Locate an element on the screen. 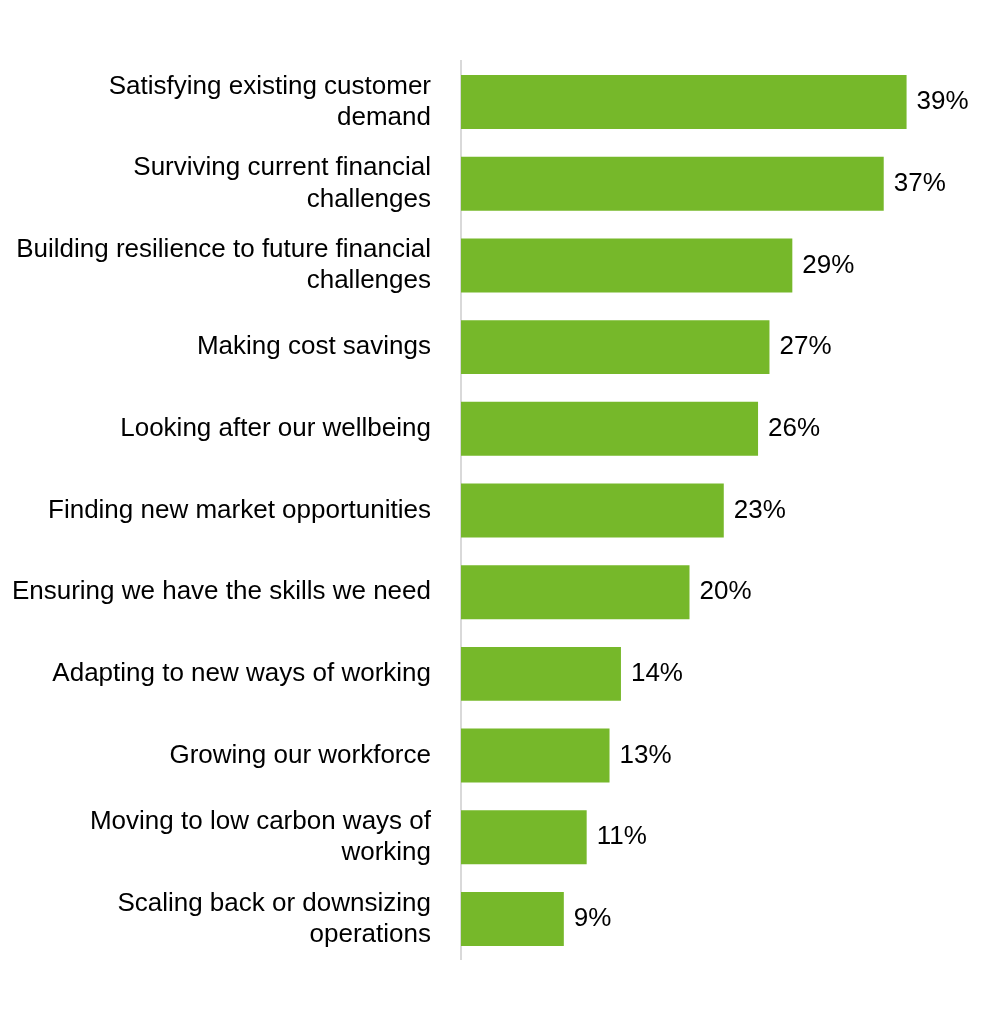 This screenshot has width=998, height=1021. data-label: 37% is located at coordinates (919, 181).